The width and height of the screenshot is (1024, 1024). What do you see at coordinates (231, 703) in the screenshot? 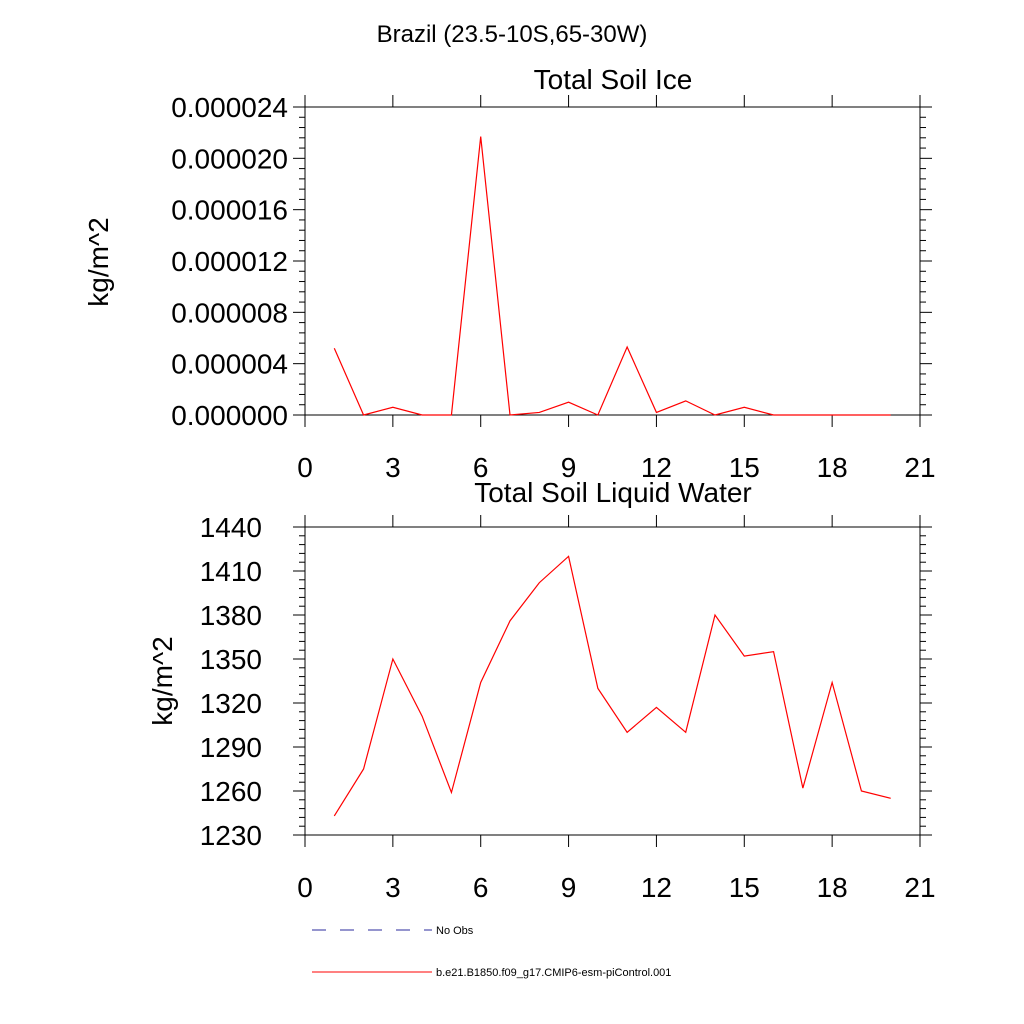
I see `y-tick-label: 1320` at bounding box center [231, 703].